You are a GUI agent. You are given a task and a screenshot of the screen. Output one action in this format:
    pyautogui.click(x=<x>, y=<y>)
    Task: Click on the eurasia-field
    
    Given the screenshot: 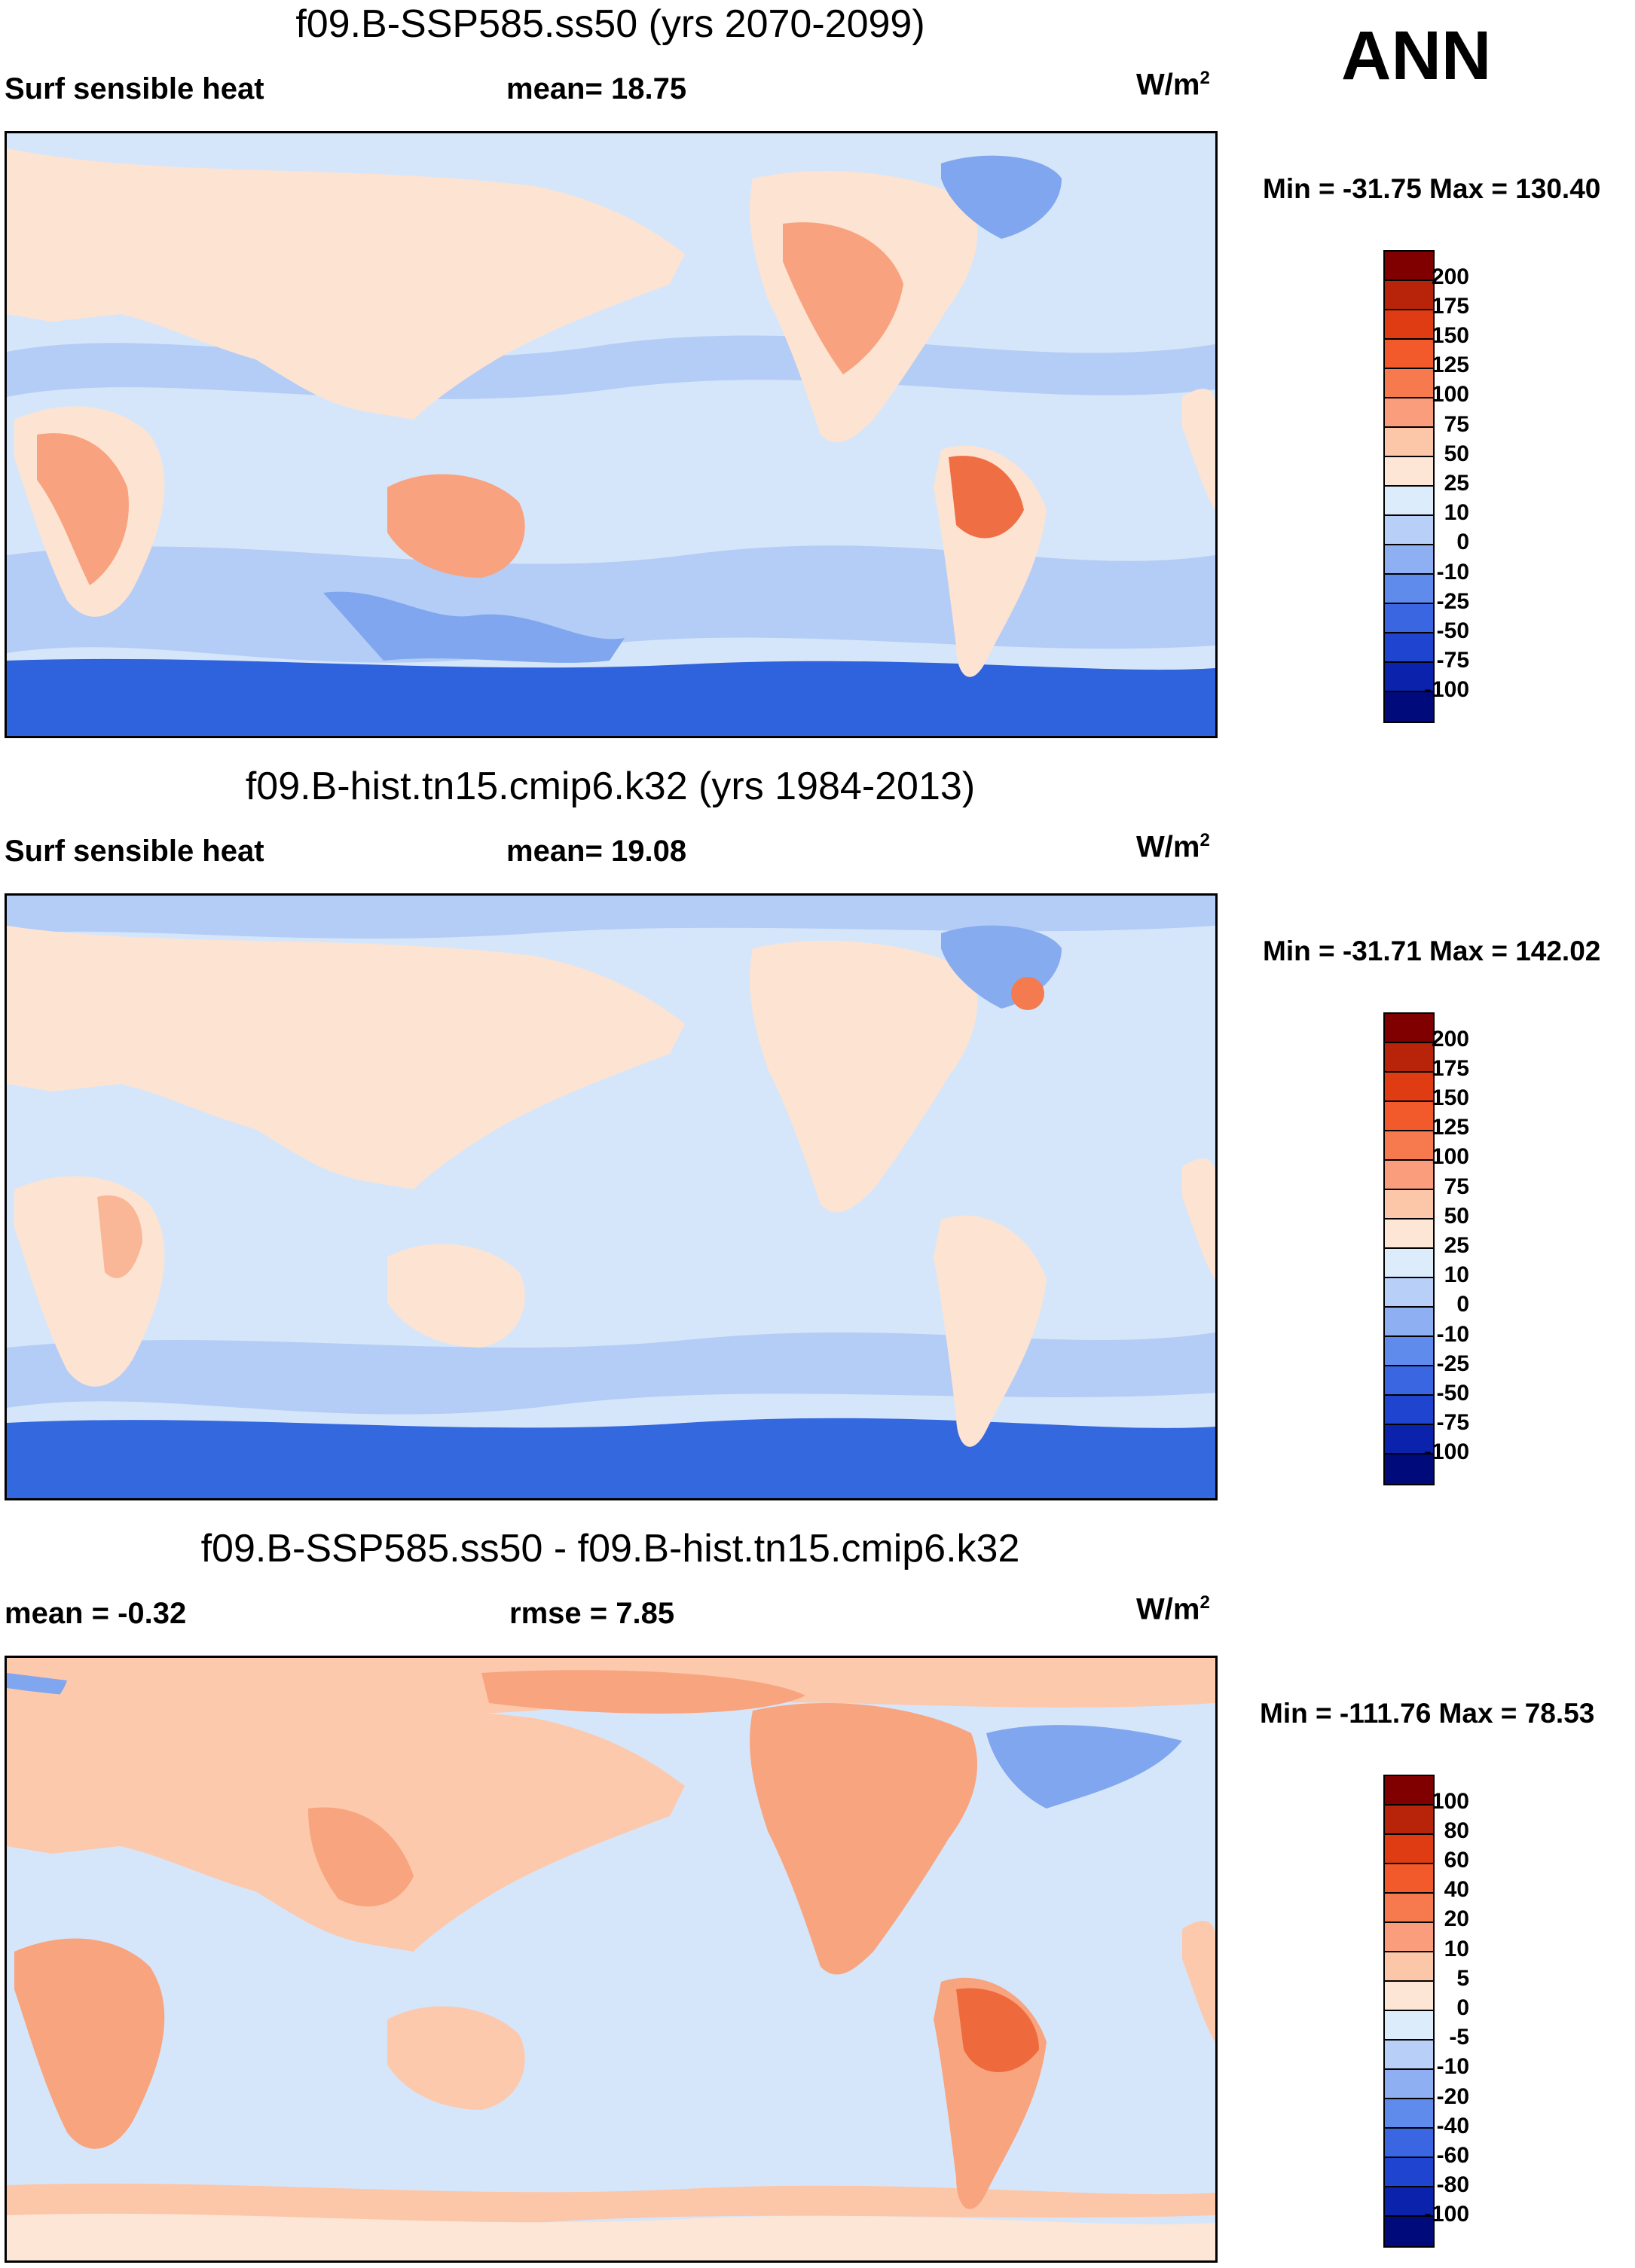 What is the action you would take?
    pyautogui.click(x=346, y=1057)
    